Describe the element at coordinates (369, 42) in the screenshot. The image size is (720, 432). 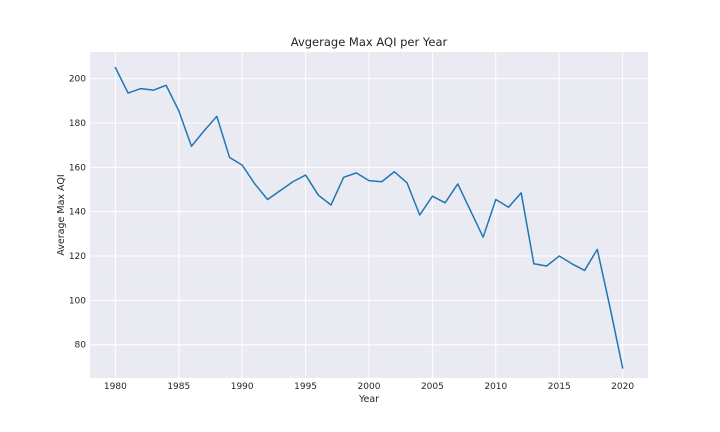
I see `chart-title: Avgerage Max AQI per Year` at that location.